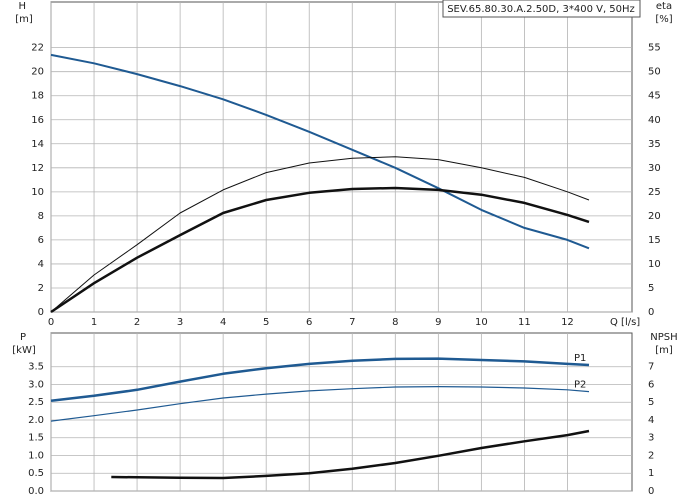 The width and height of the screenshot is (691, 500). Describe the element at coordinates (137, 322) in the screenshot. I see `x-tick-label: 2` at that location.